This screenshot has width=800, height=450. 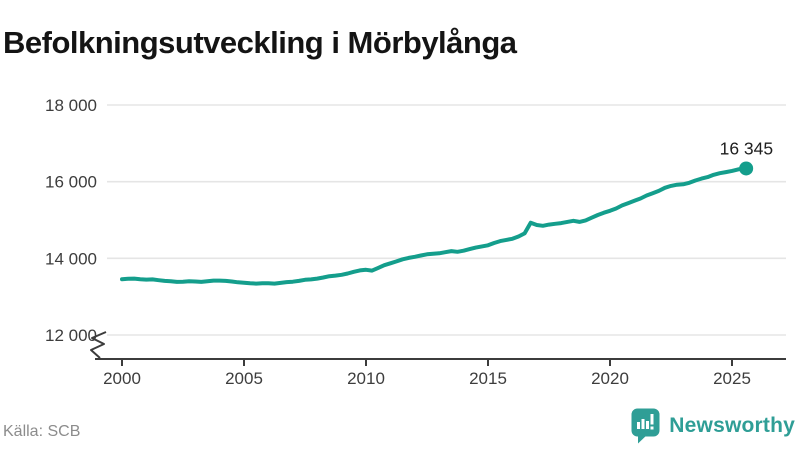 I want to click on axis-break-icon, so click(x=98, y=345).